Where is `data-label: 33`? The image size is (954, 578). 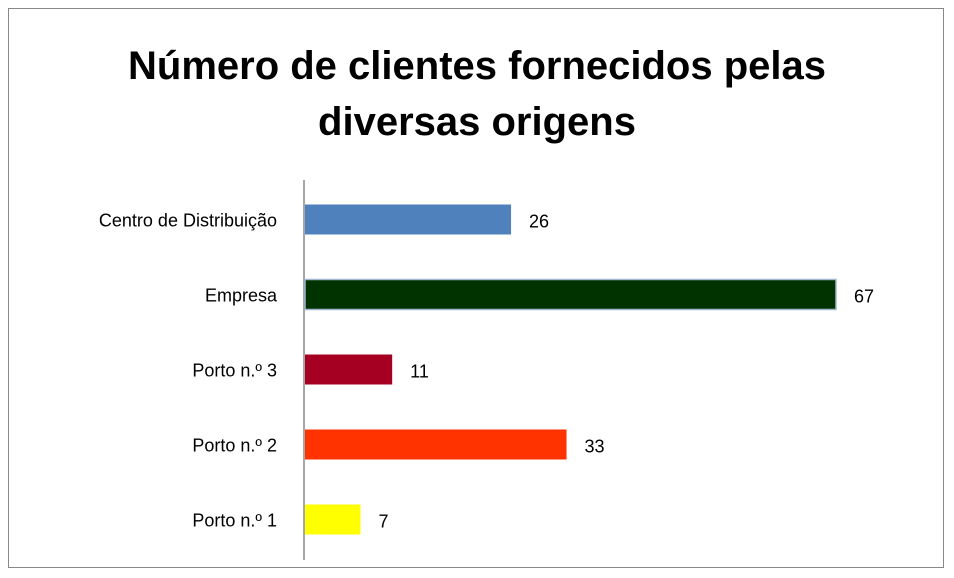
data-label: 33 is located at coordinates (595, 446).